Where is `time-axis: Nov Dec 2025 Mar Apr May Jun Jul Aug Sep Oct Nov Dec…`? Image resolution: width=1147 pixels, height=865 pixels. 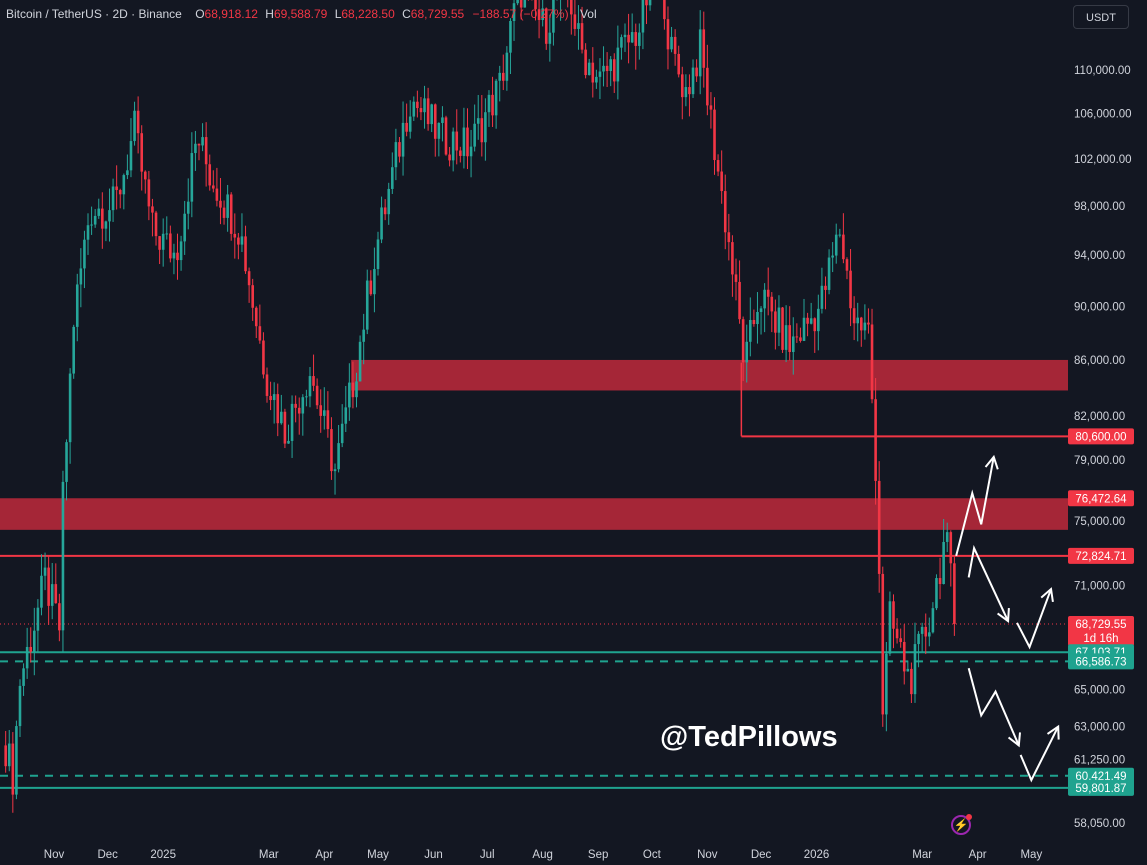 time-axis: Nov Dec 2025 Mar Apr May Jun Jul Aug Sep Oct Nov Dec… is located at coordinates (543, 855).